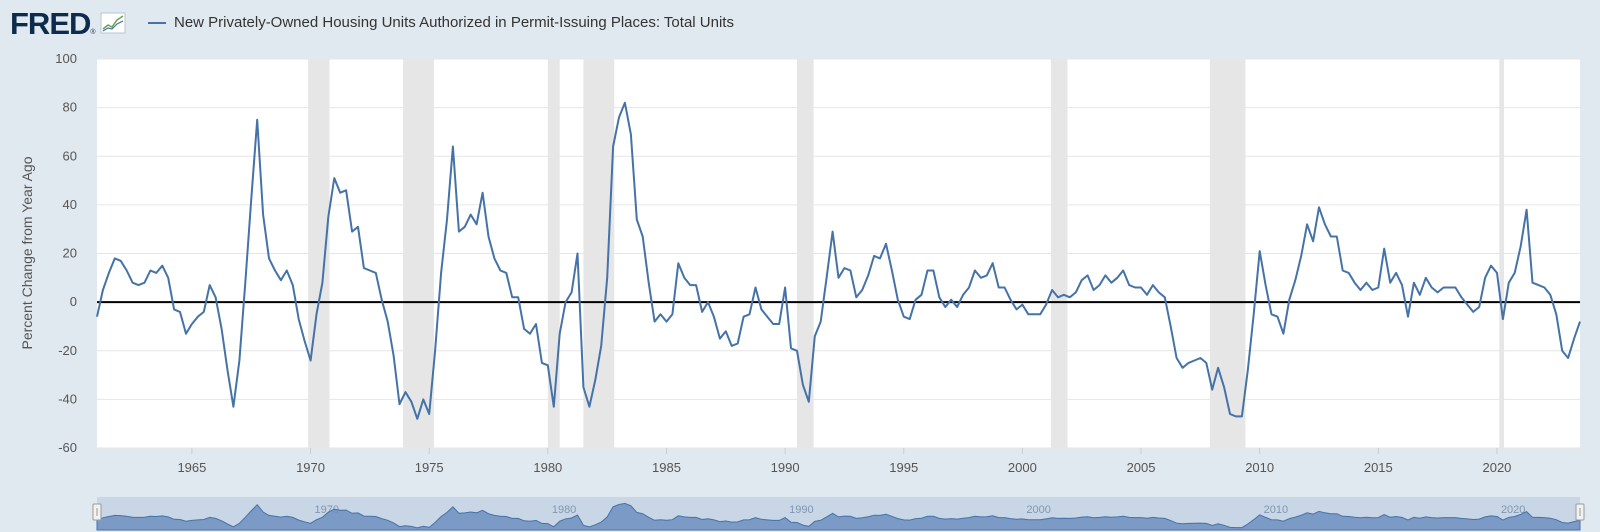 Image resolution: width=1600 pixels, height=532 pixels. What do you see at coordinates (73, 301) in the screenshot?
I see `y-tick-label: 0` at bounding box center [73, 301].